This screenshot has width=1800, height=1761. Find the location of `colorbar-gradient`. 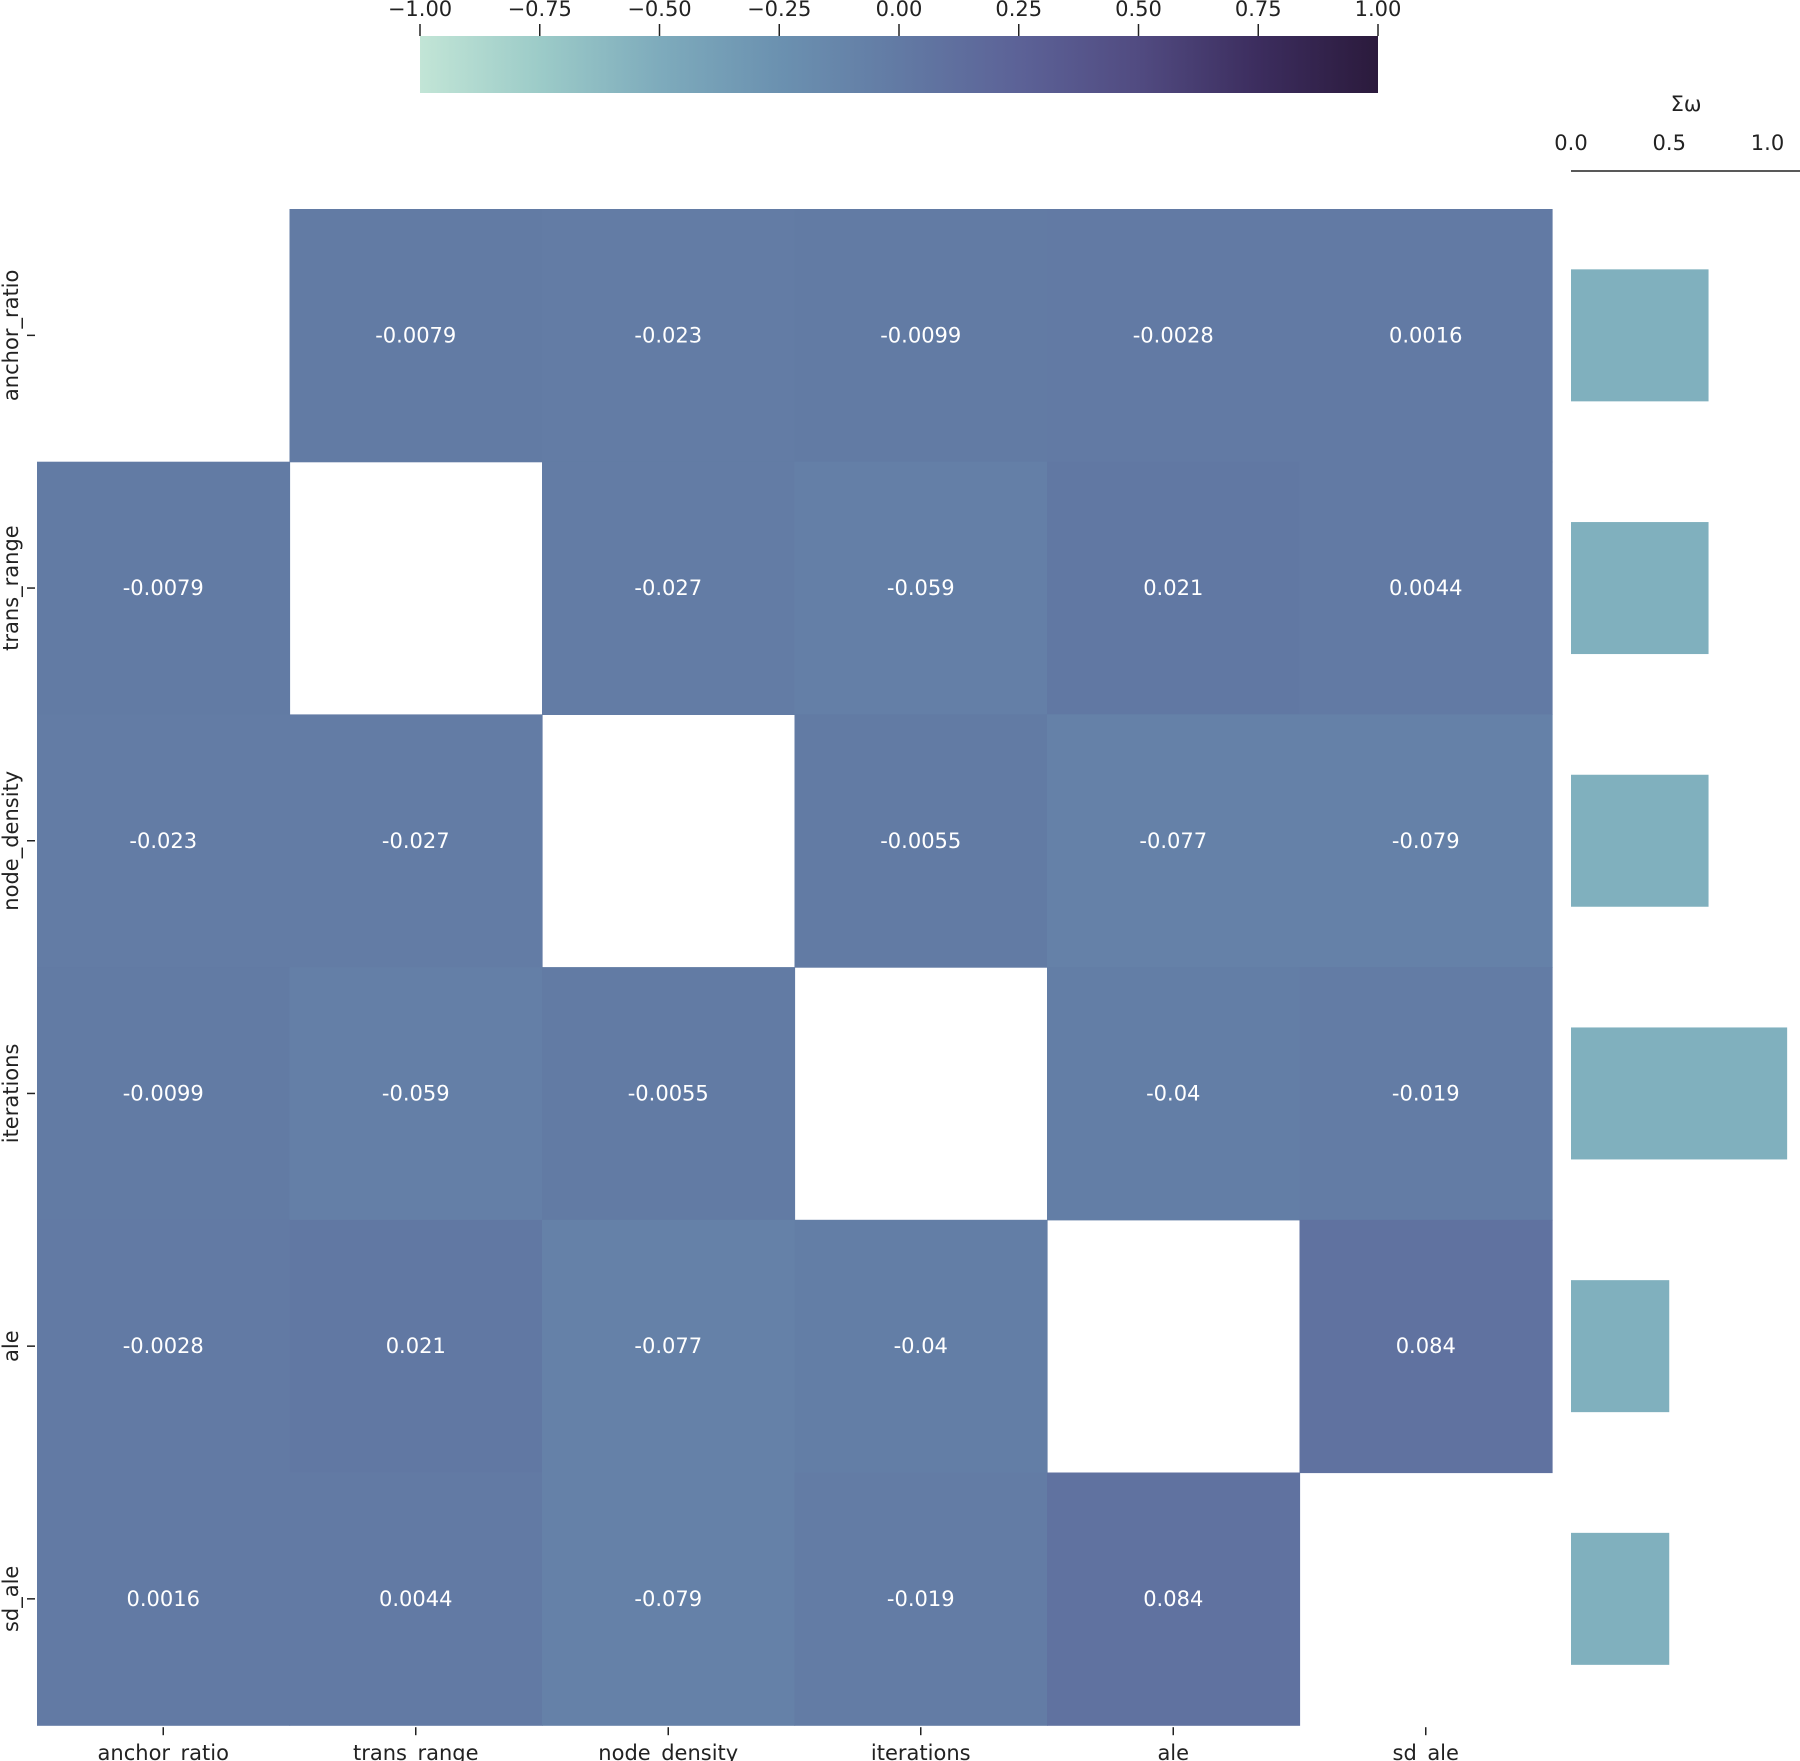

colorbar-gradient is located at coordinates (899, 64).